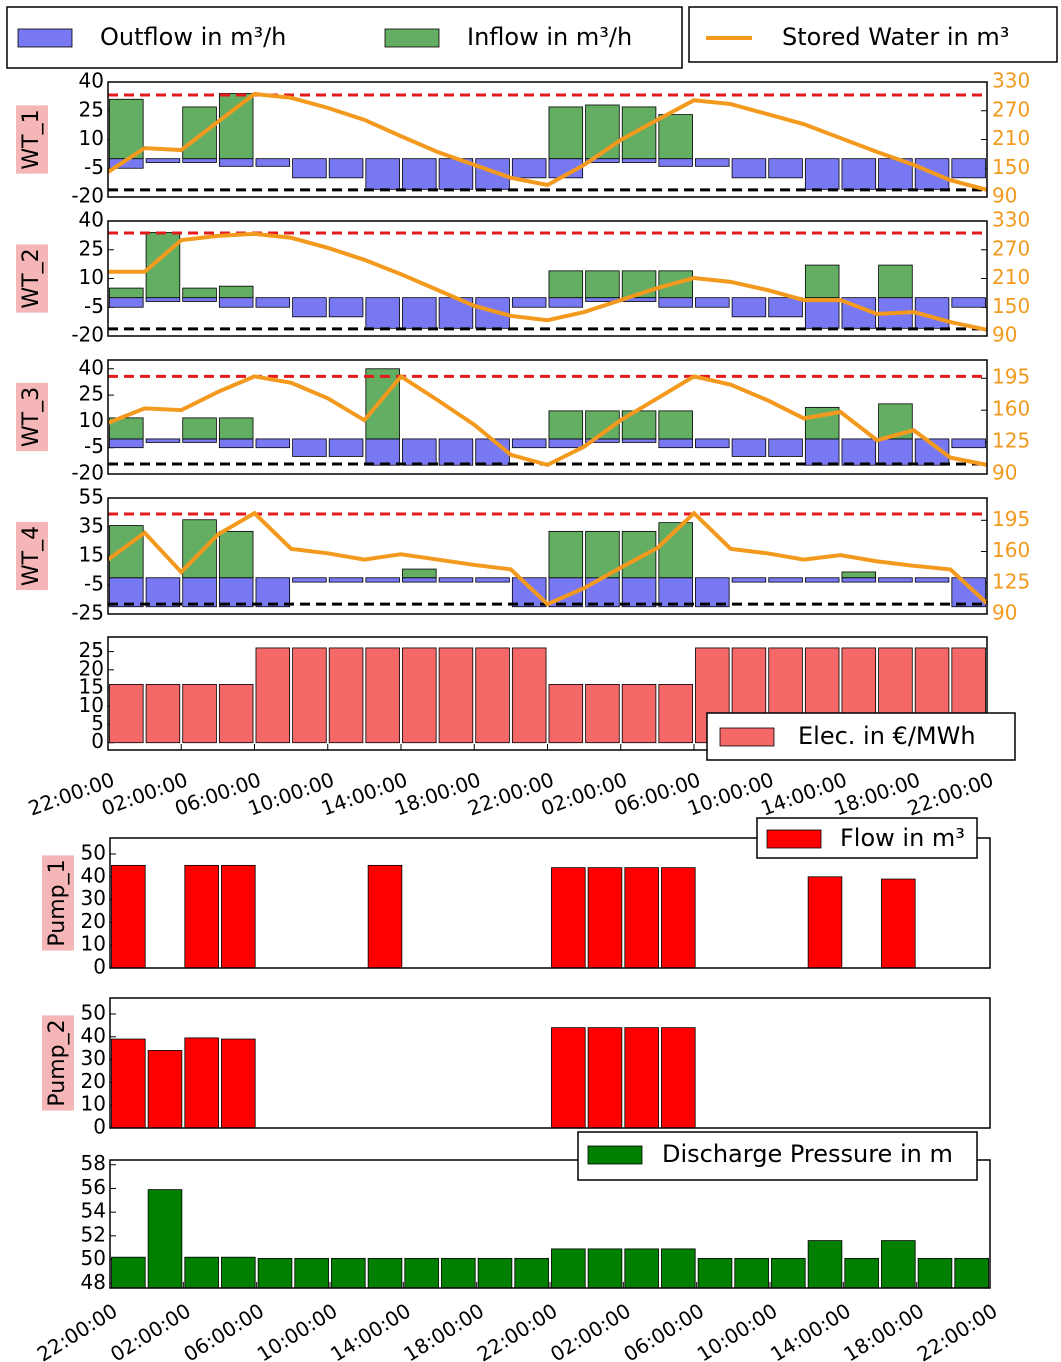 The image size is (1061, 1362). I want to click on y-label: Pump_1, so click(57, 902).